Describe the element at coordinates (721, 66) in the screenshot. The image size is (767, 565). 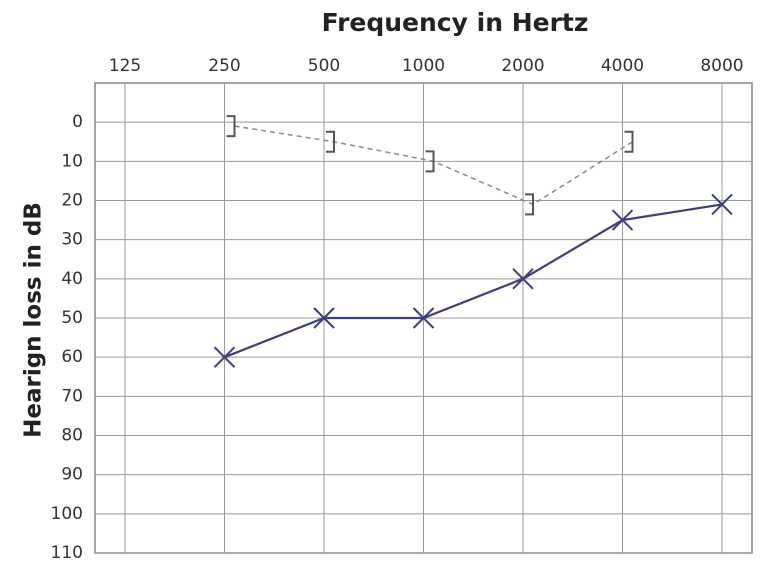
I see `x-tick-label: 8000` at that location.